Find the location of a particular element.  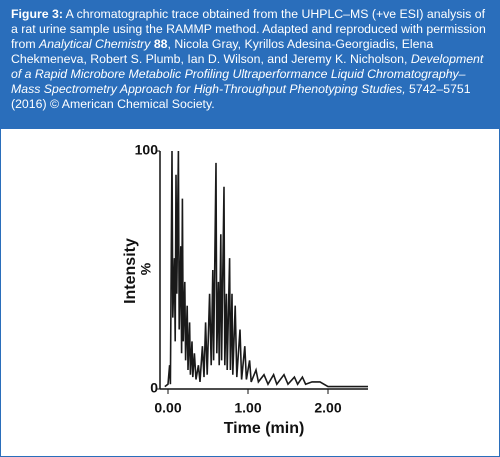

y-axis-label: Intensity is located at coordinates (130, 271).